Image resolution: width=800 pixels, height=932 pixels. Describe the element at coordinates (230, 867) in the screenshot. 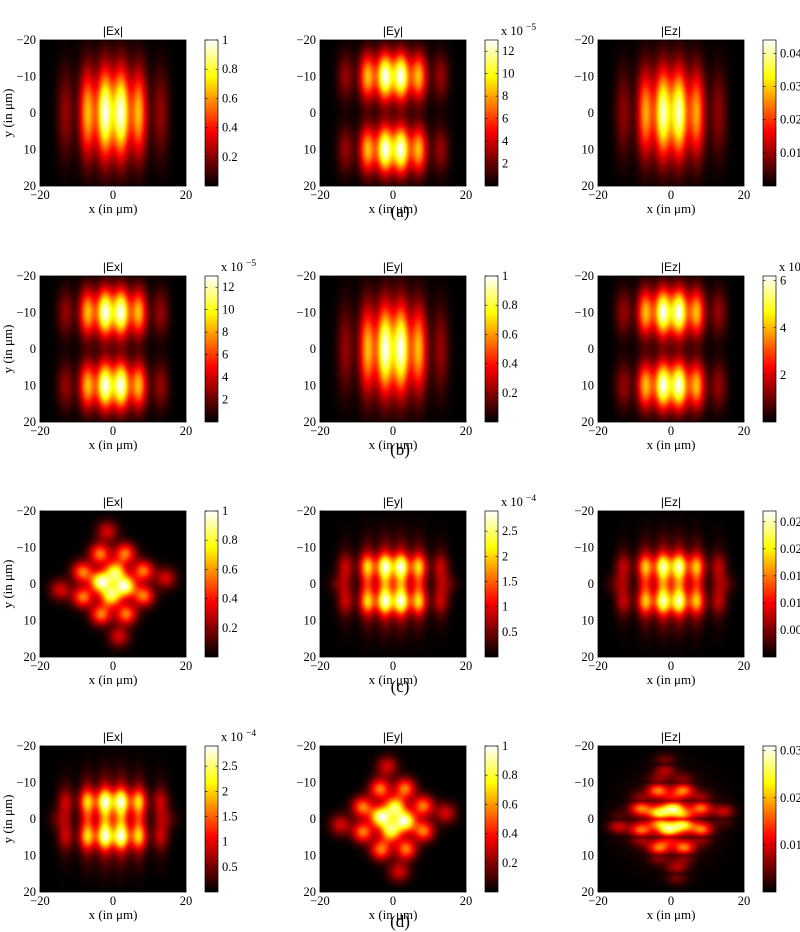

I see `colorbar-tick-label: 0.5` at that location.